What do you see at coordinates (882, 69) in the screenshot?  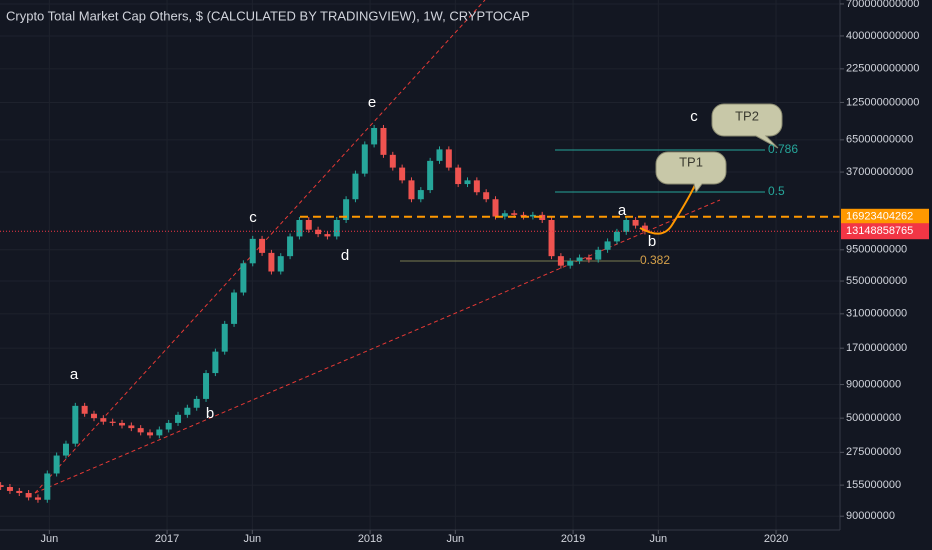 I see `y-tick-label: 225000000000` at bounding box center [882, 69].